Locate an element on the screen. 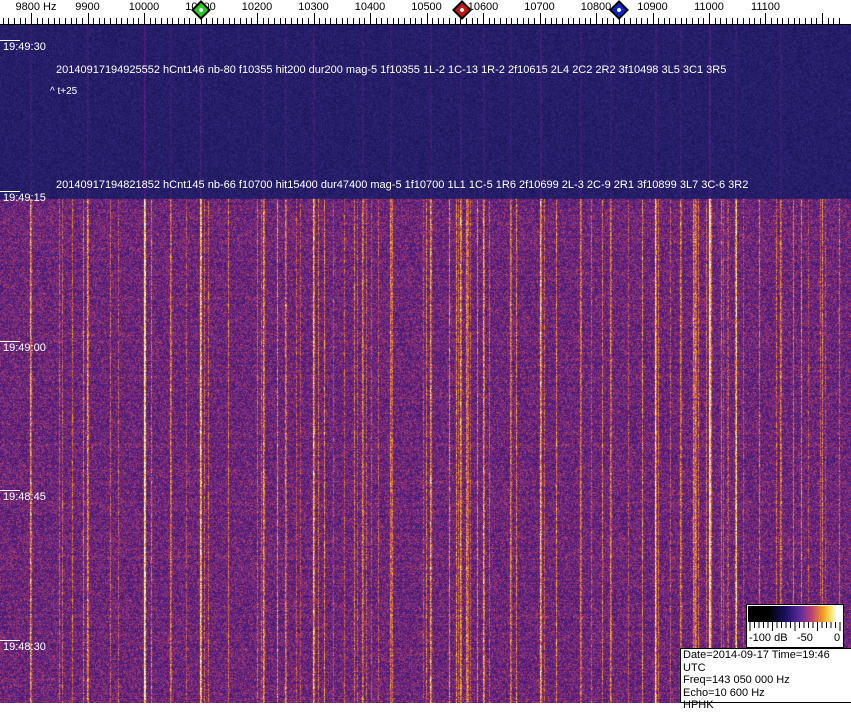  scale-label-min: -100 dB is located at coordinates (768, 638).